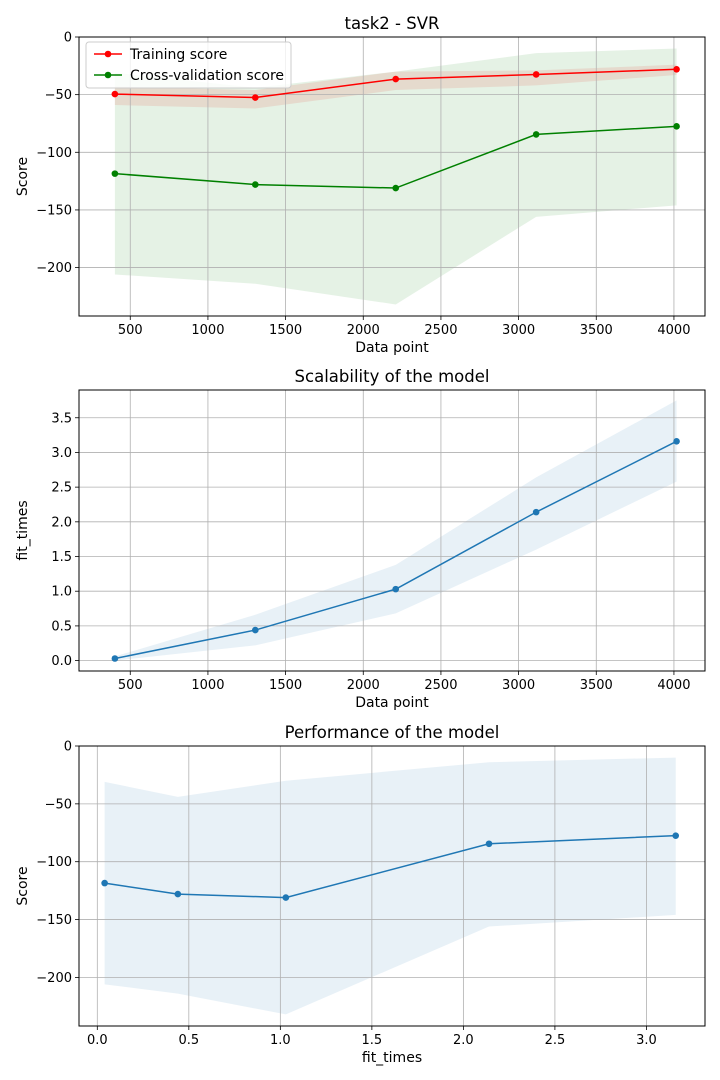 This screenshot has height=1080, width=720. I want to click on chart-title: Performance of the model, so click(392, 732).